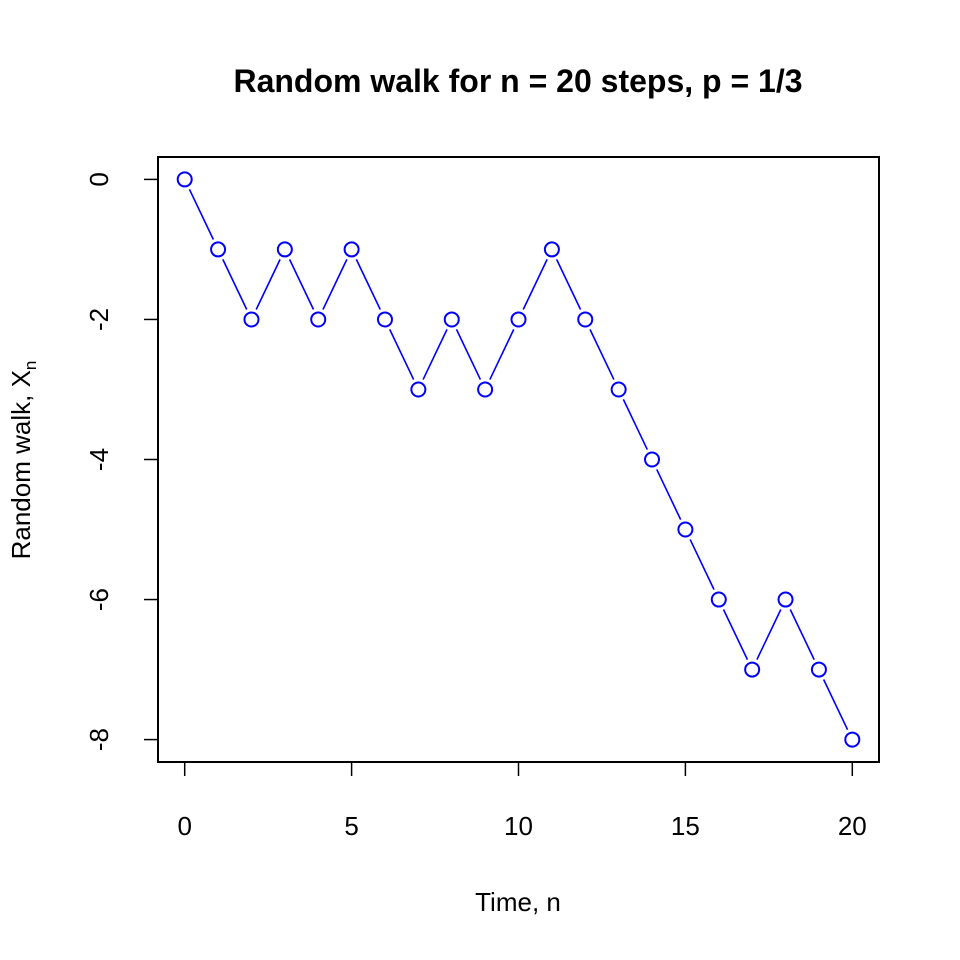 This screenshot has height=960, width=960. Describe the element at coordinates (99, 179) in the screenshot. I see `y-tick-label: 0` at that location.